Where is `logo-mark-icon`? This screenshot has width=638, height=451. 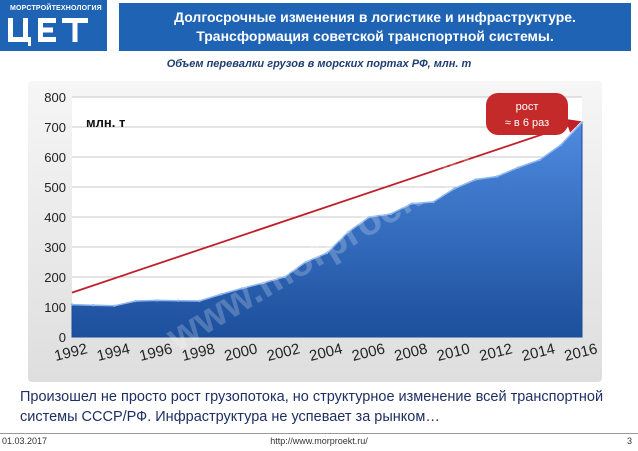 logo-mark-icon is located at coordinates (48, 32).